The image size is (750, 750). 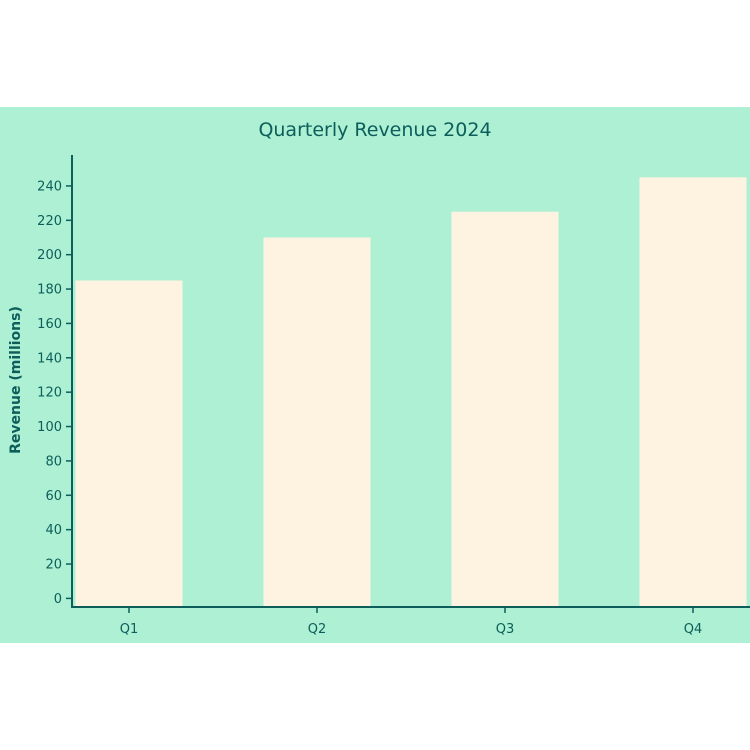 What do you see at coordinates (505, 409) in the screenshot?
I see `bar-q3` at bounding box center [505, 409].